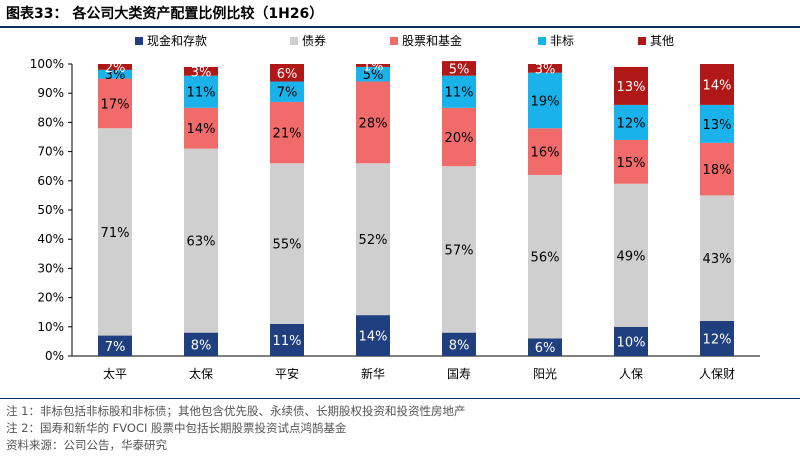 The image size is (800, 463). What do you see at coordinates (562, 41) in the screenshot?
I see `legend-label-4: 非标` at bounding box center [562, 41].